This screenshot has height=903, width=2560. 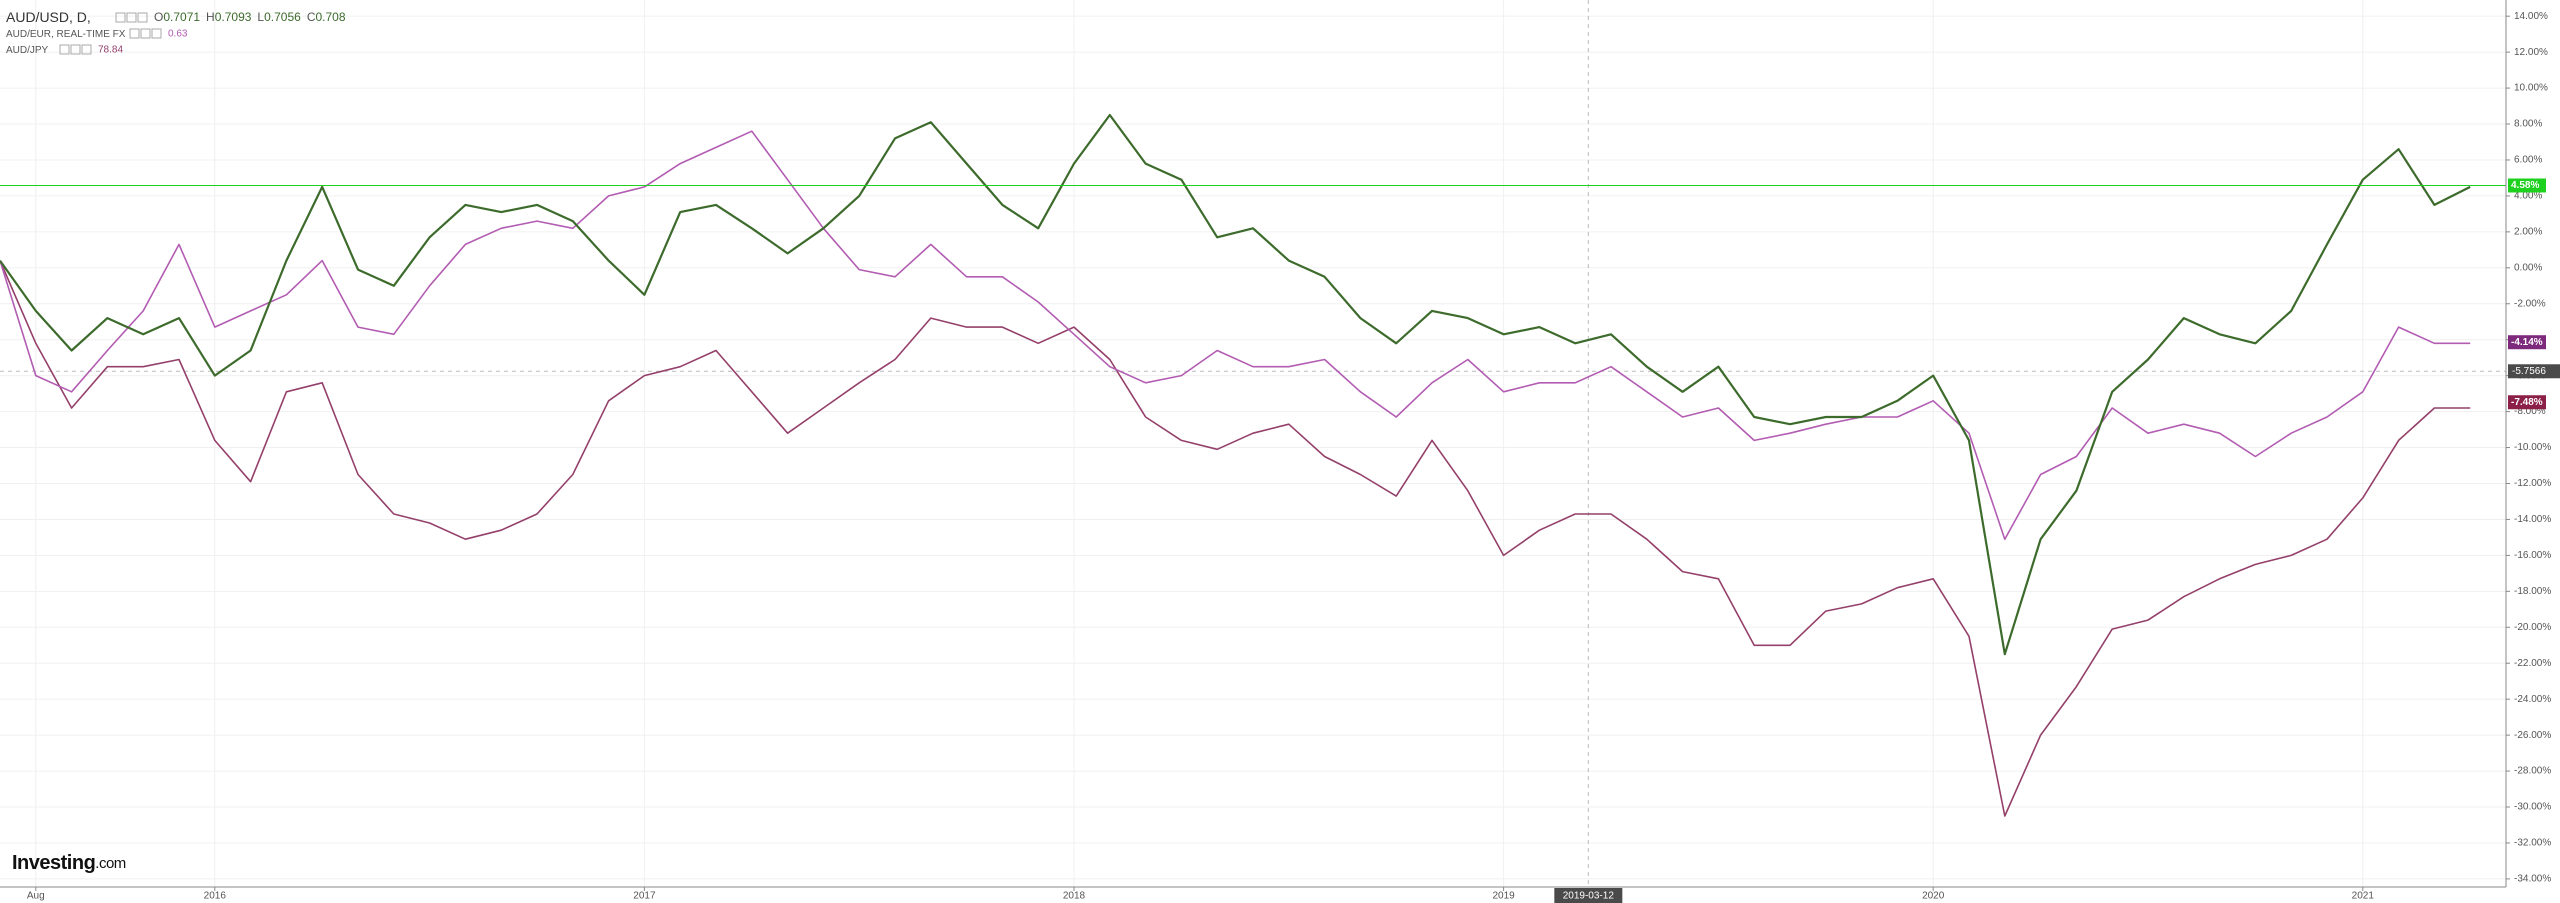 I want to click on crosshair-x-label: 2019-03-12, so click(x=1589, y=896).